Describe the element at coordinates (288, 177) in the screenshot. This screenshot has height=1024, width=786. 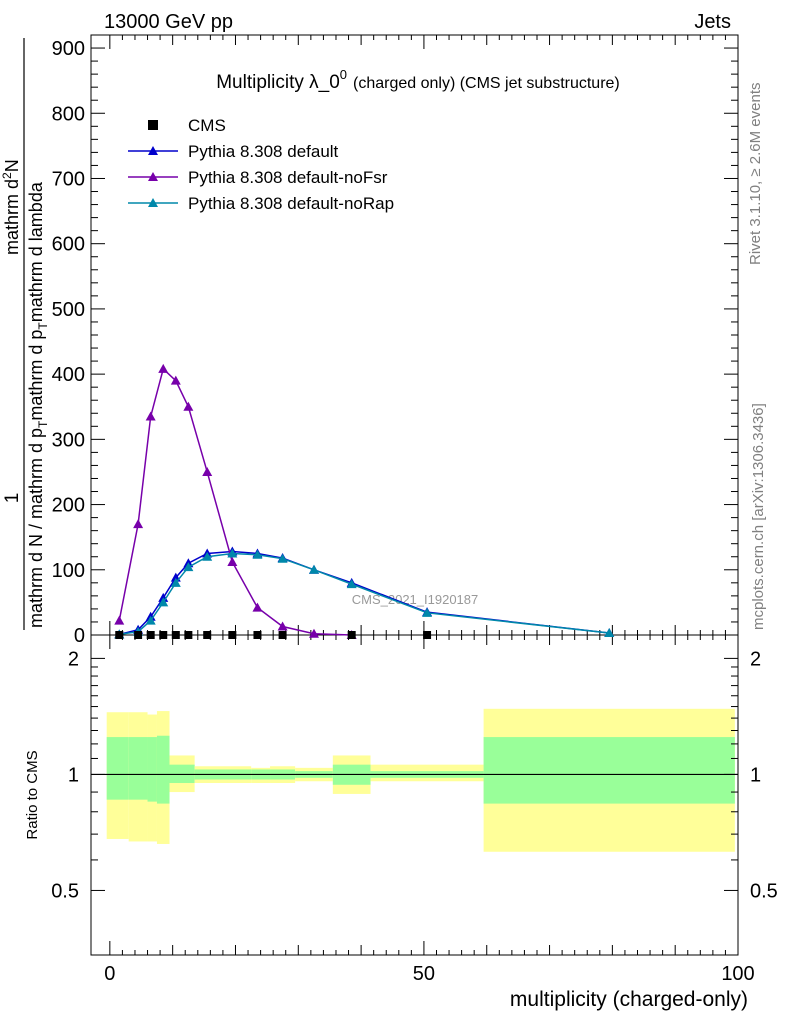
I see `legend-label-noFsr: Pythia 8.308 default-noFsr` at that location.